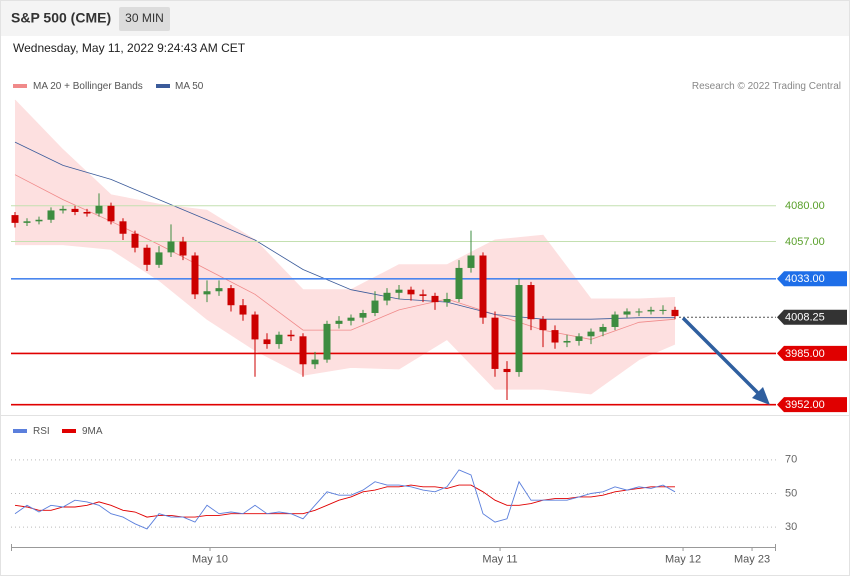 The height and width of the screenshot is (576, 850). Describe the element at coordinates (752, 559) in the screenshot. I see `x-tick-label: May 23` at that location.